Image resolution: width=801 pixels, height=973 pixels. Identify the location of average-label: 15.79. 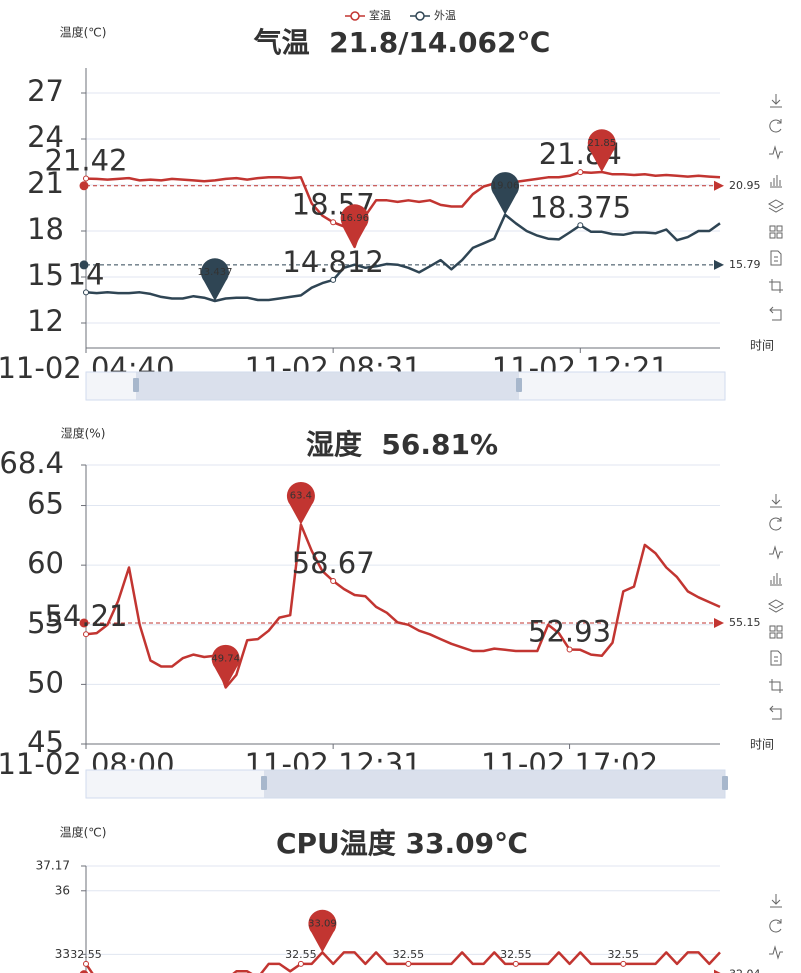
(745, 264).